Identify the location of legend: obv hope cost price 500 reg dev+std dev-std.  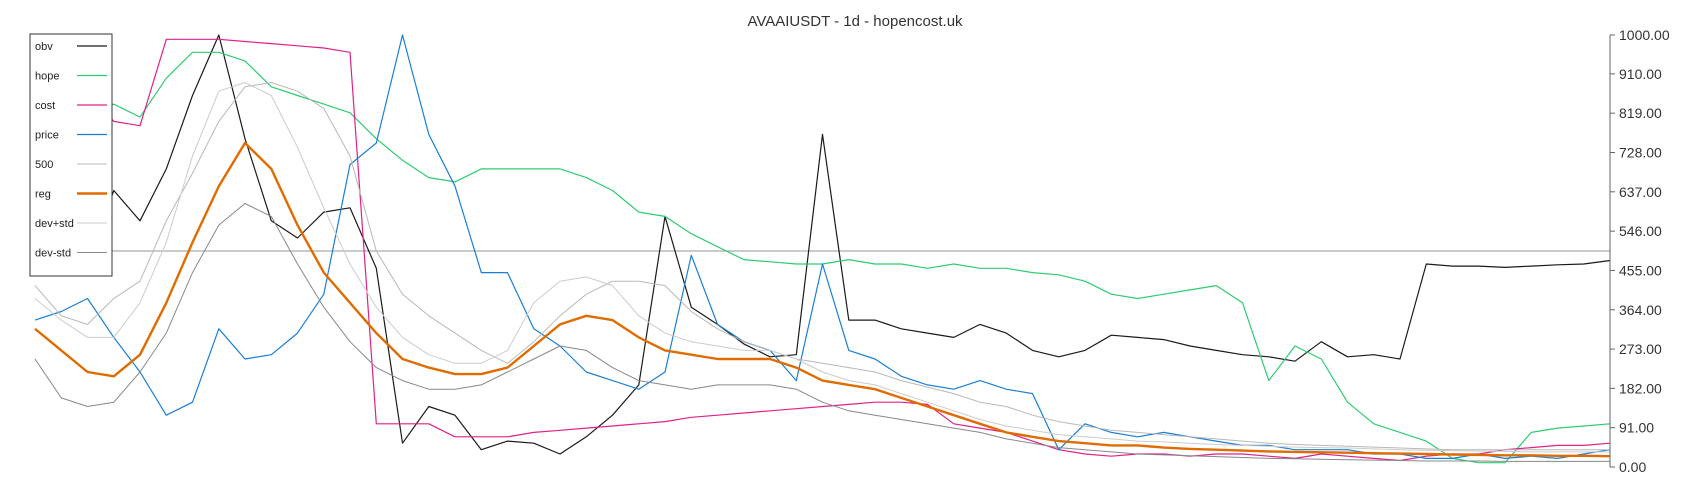
(71, 155).